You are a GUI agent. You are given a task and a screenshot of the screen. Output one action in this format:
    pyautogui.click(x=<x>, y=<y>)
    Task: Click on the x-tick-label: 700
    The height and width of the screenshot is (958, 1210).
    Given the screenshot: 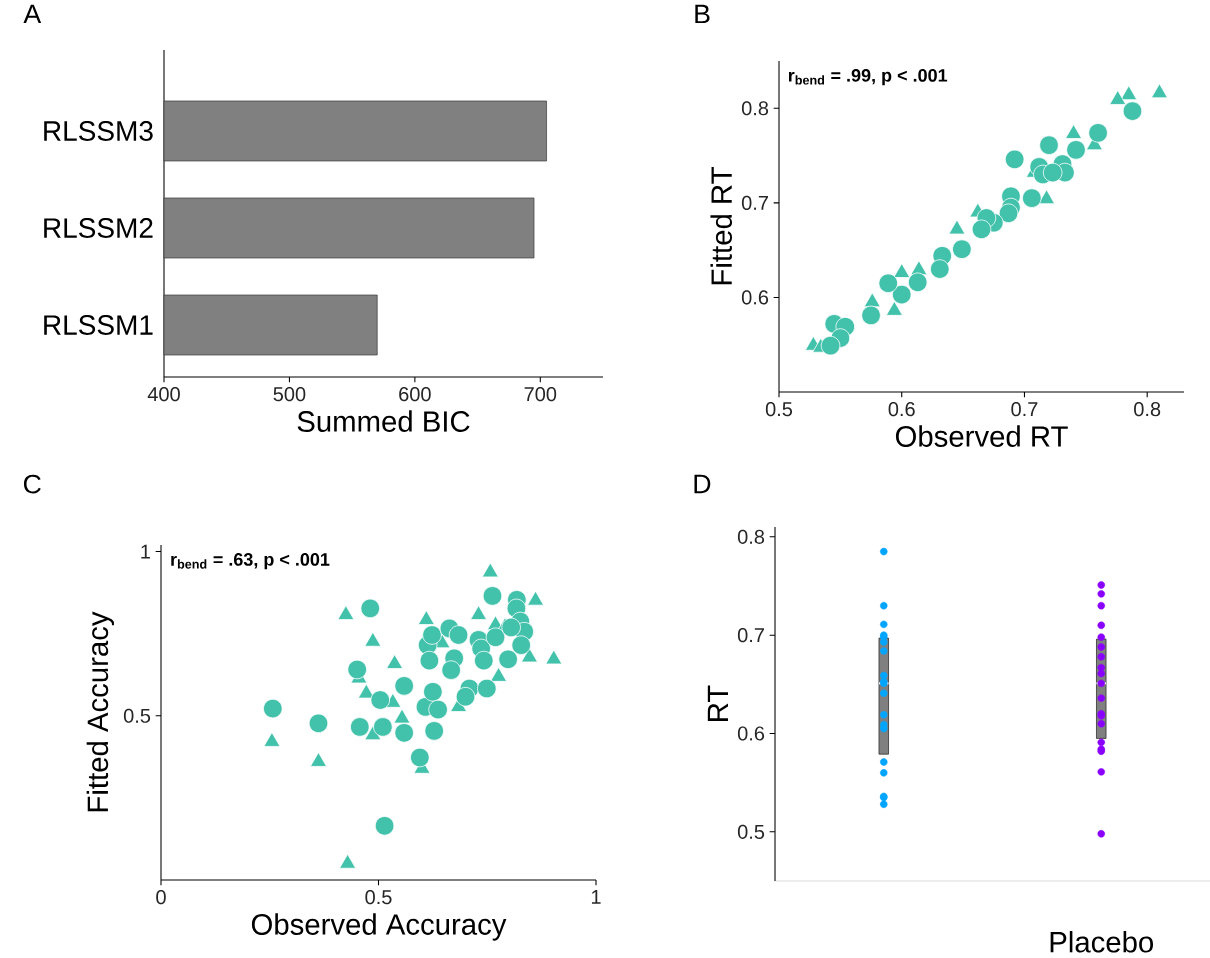 What is the action you would take?
    pyautogui.click(x=540, y=394)
    